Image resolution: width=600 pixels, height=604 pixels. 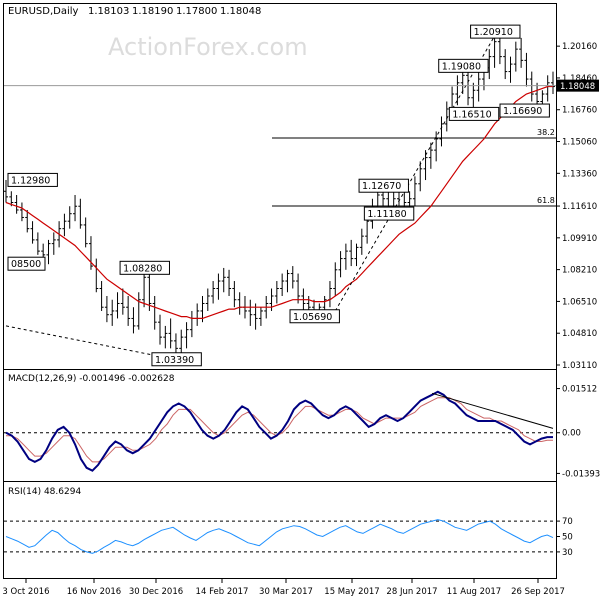 I want to click on price-callout: 1.20910, so click(x=495, y=31).